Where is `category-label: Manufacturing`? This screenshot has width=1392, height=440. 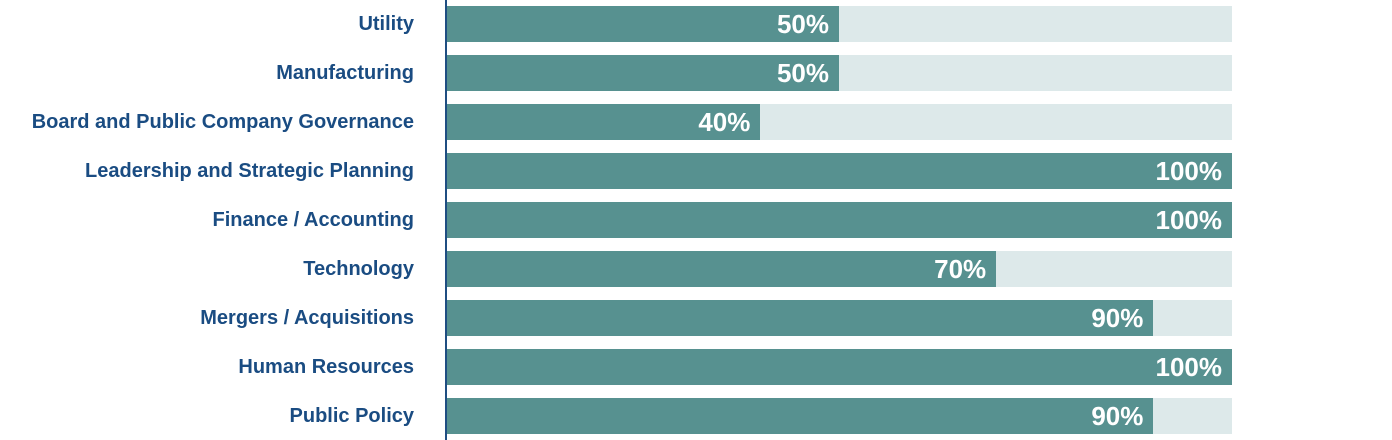
category-label: Manufacturing is located at coordinates (345, 73).